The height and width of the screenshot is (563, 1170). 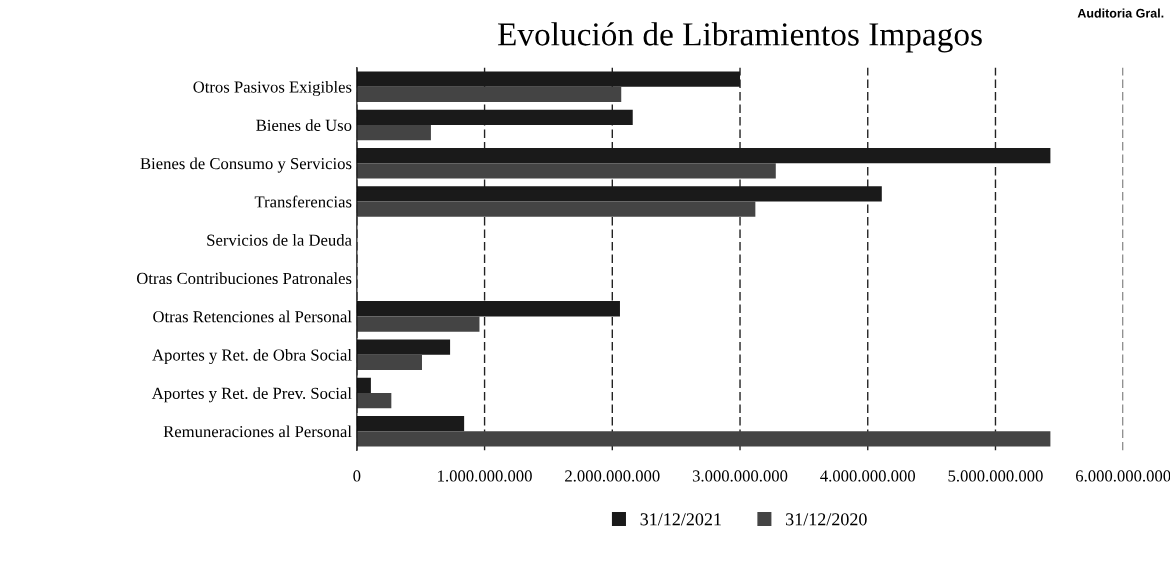 What do you see at coordinates (739, 37) in the screenshot?
I see `chart-title: Evolución de Libramientos Impagos` at bounding box center [739, 37].